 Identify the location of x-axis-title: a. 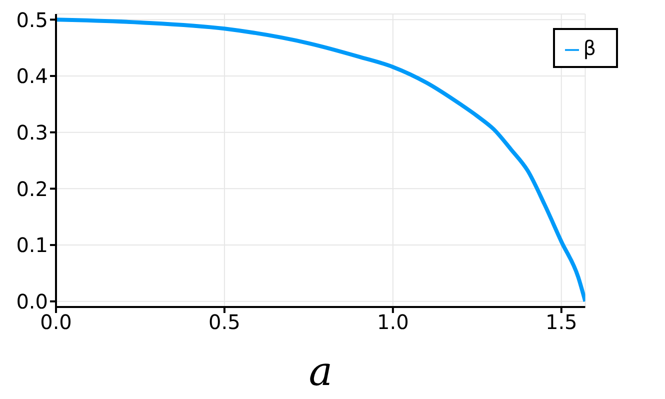
(320, 372).